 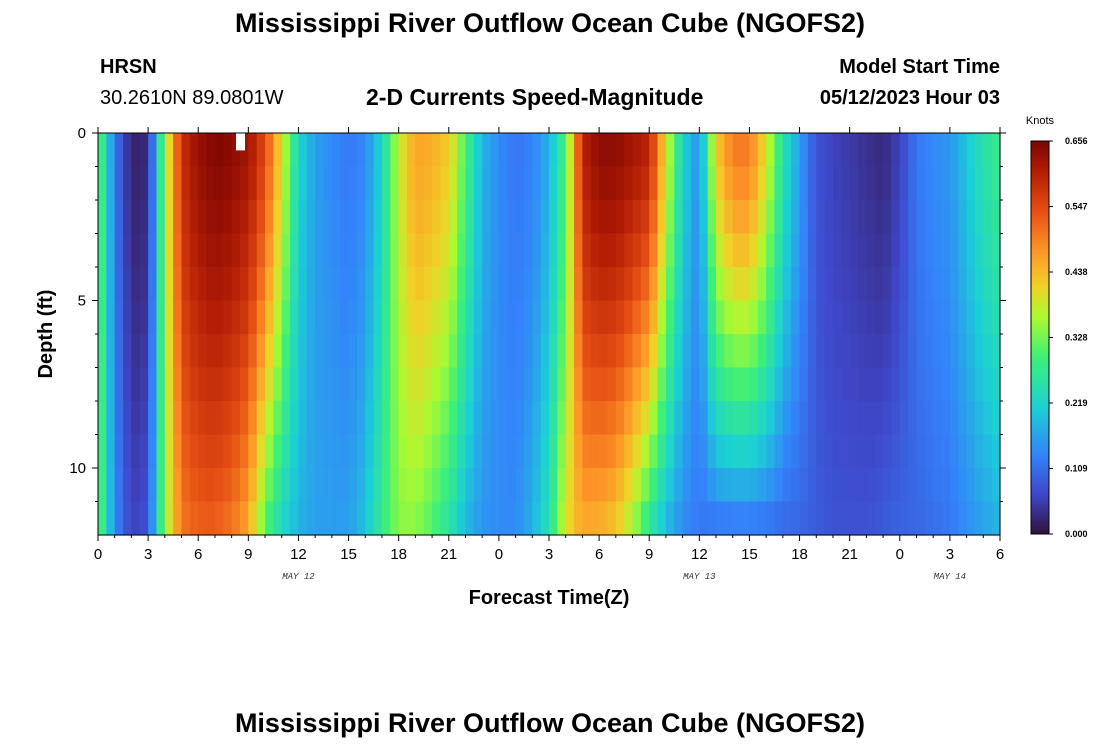 What do you see at coordinates (82, 301) in the screenshot?
I see `y-tick-label: 5` at bounding box center [82, 301].